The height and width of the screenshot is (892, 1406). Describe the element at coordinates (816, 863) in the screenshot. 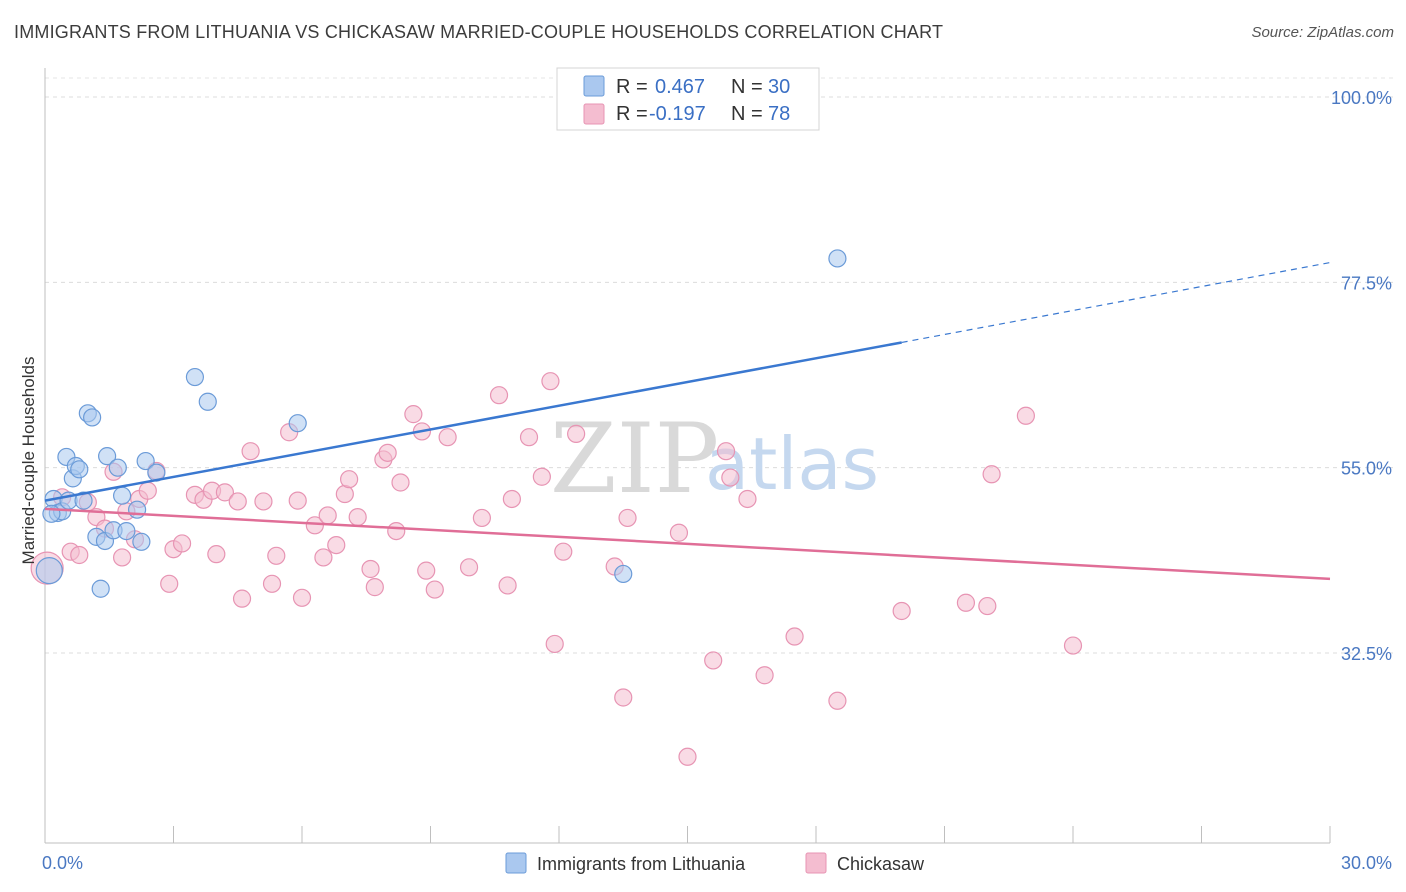

I see `series-legend-swatch-chickasaw` at that location.